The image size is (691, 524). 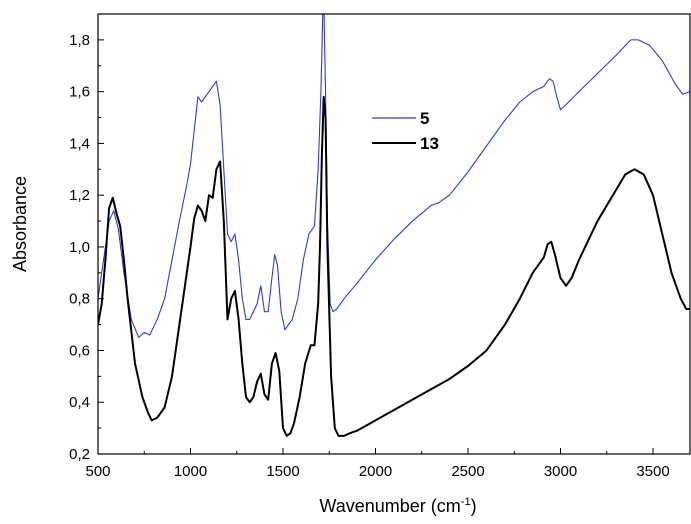 I want to click on legend-label-series-13: 13, so click(x=429, y=143).